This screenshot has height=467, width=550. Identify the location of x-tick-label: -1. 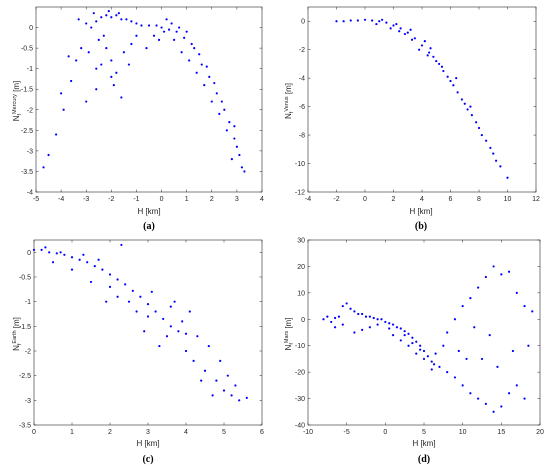
(136, 199).